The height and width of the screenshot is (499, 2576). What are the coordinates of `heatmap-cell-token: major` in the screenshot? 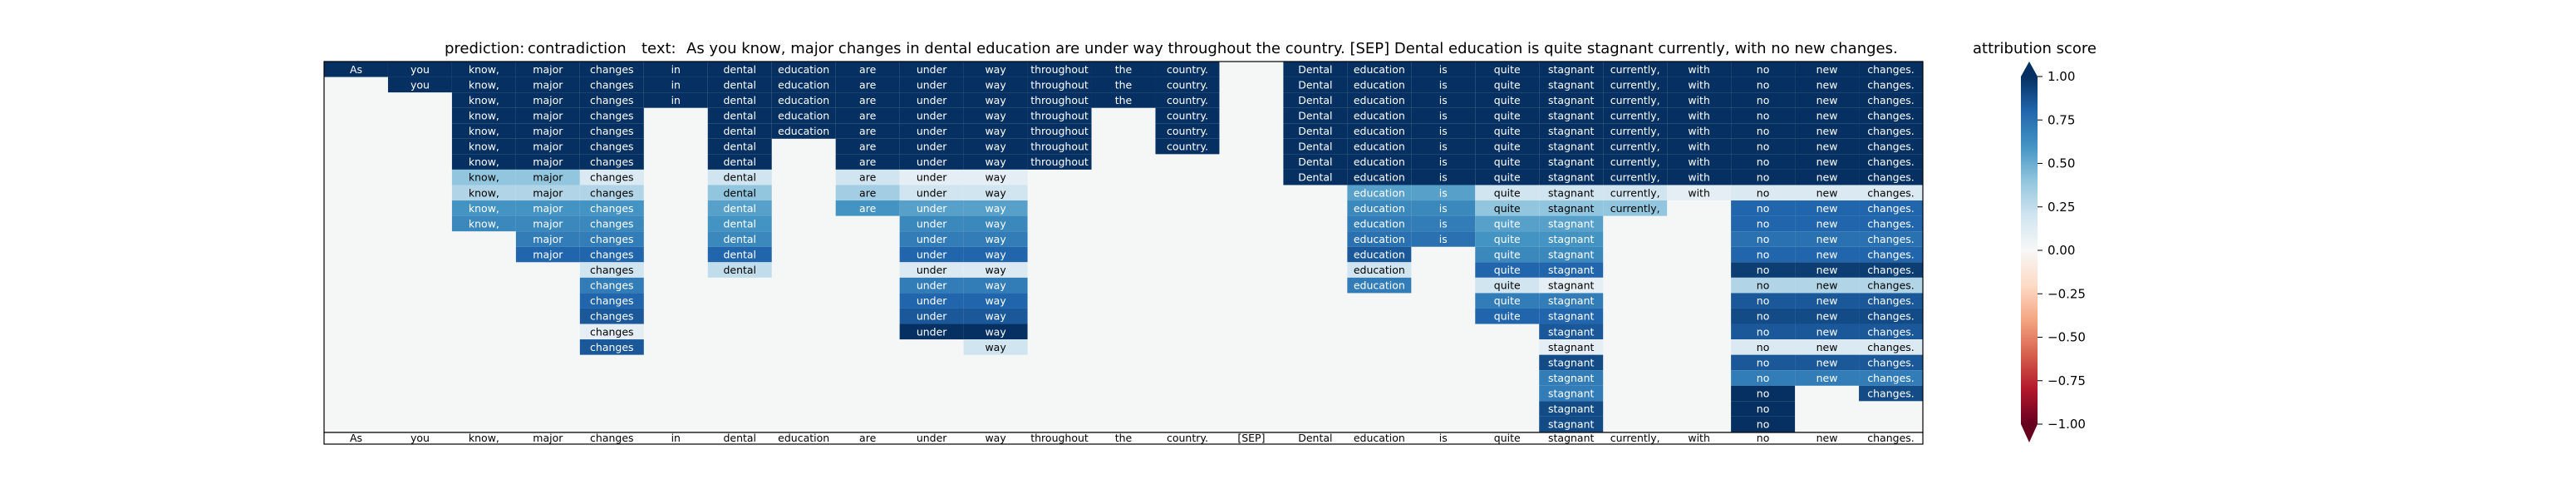 It's located at (548, 115).